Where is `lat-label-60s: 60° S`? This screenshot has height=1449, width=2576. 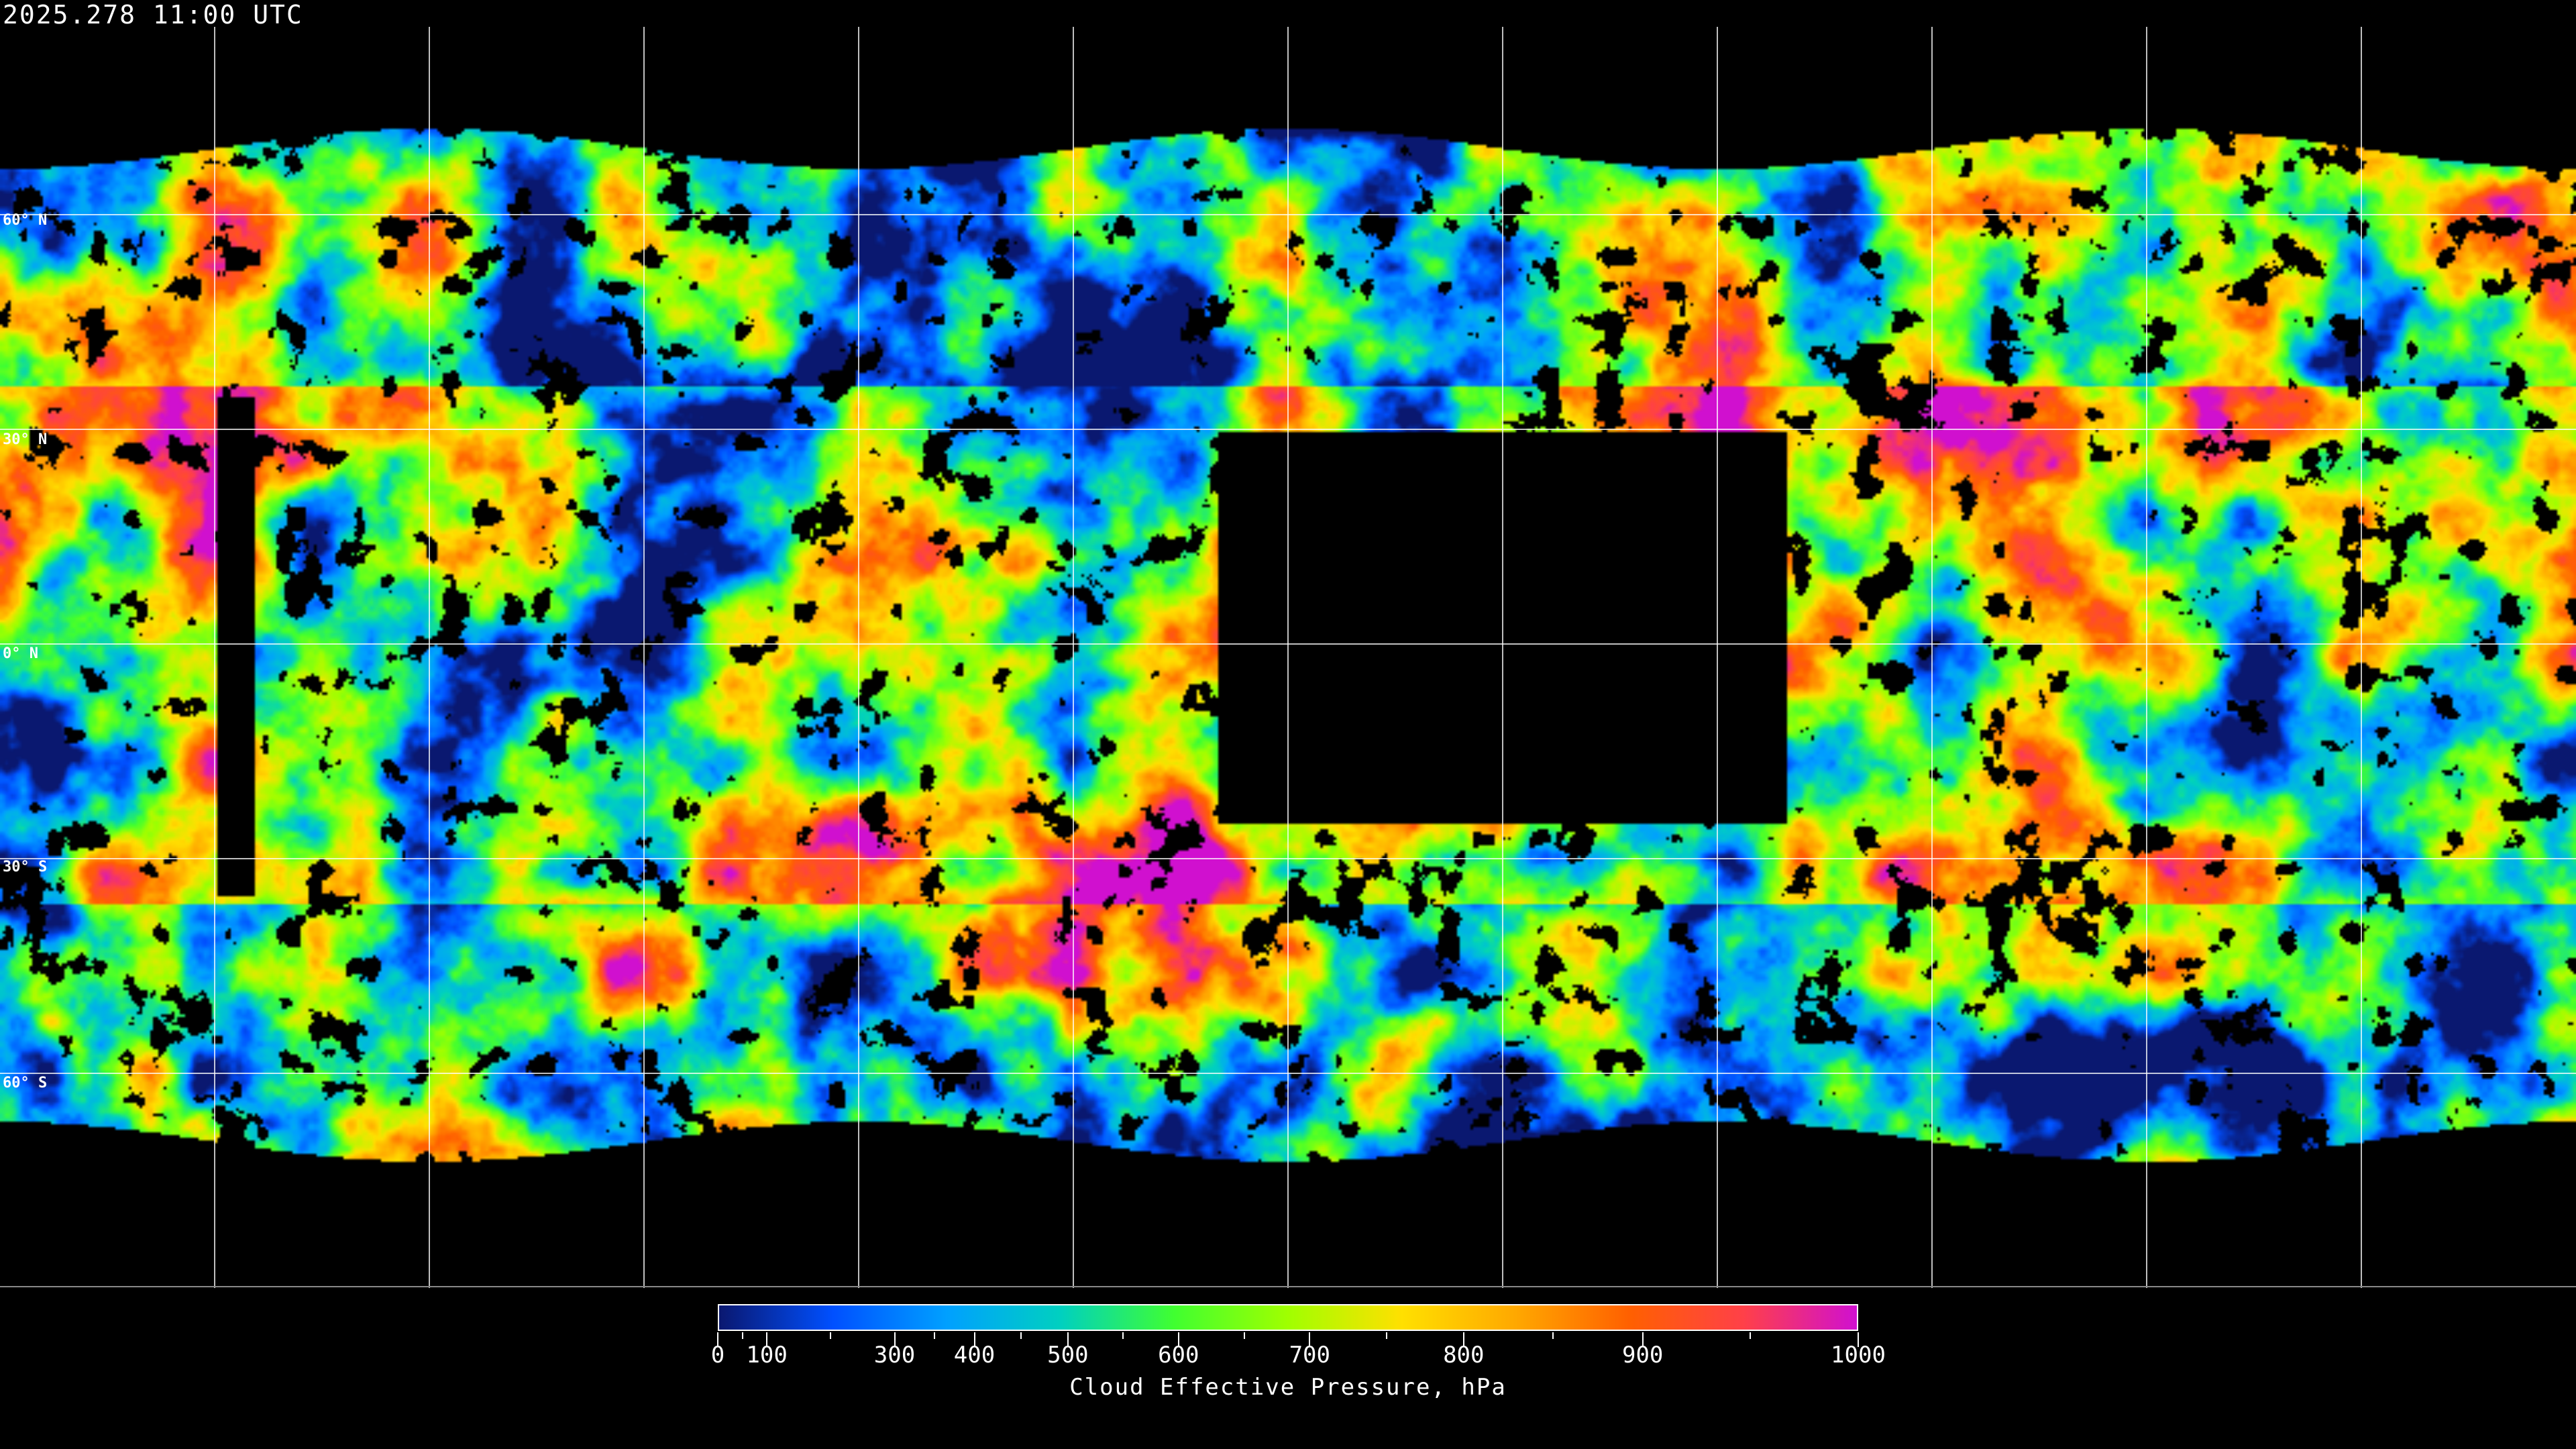
lat-label-60s: 60° S is located at coordinates (25, 1083).